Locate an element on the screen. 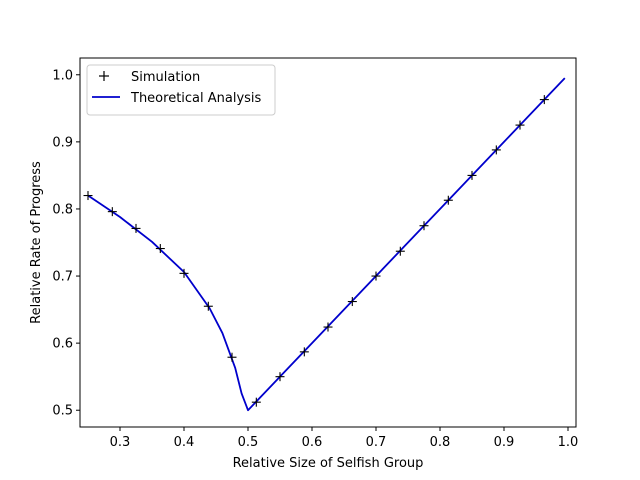 The width and height of the screenshot is (640, 480). legend-label-simulation: Simulation is located at coordinates (165, 77).